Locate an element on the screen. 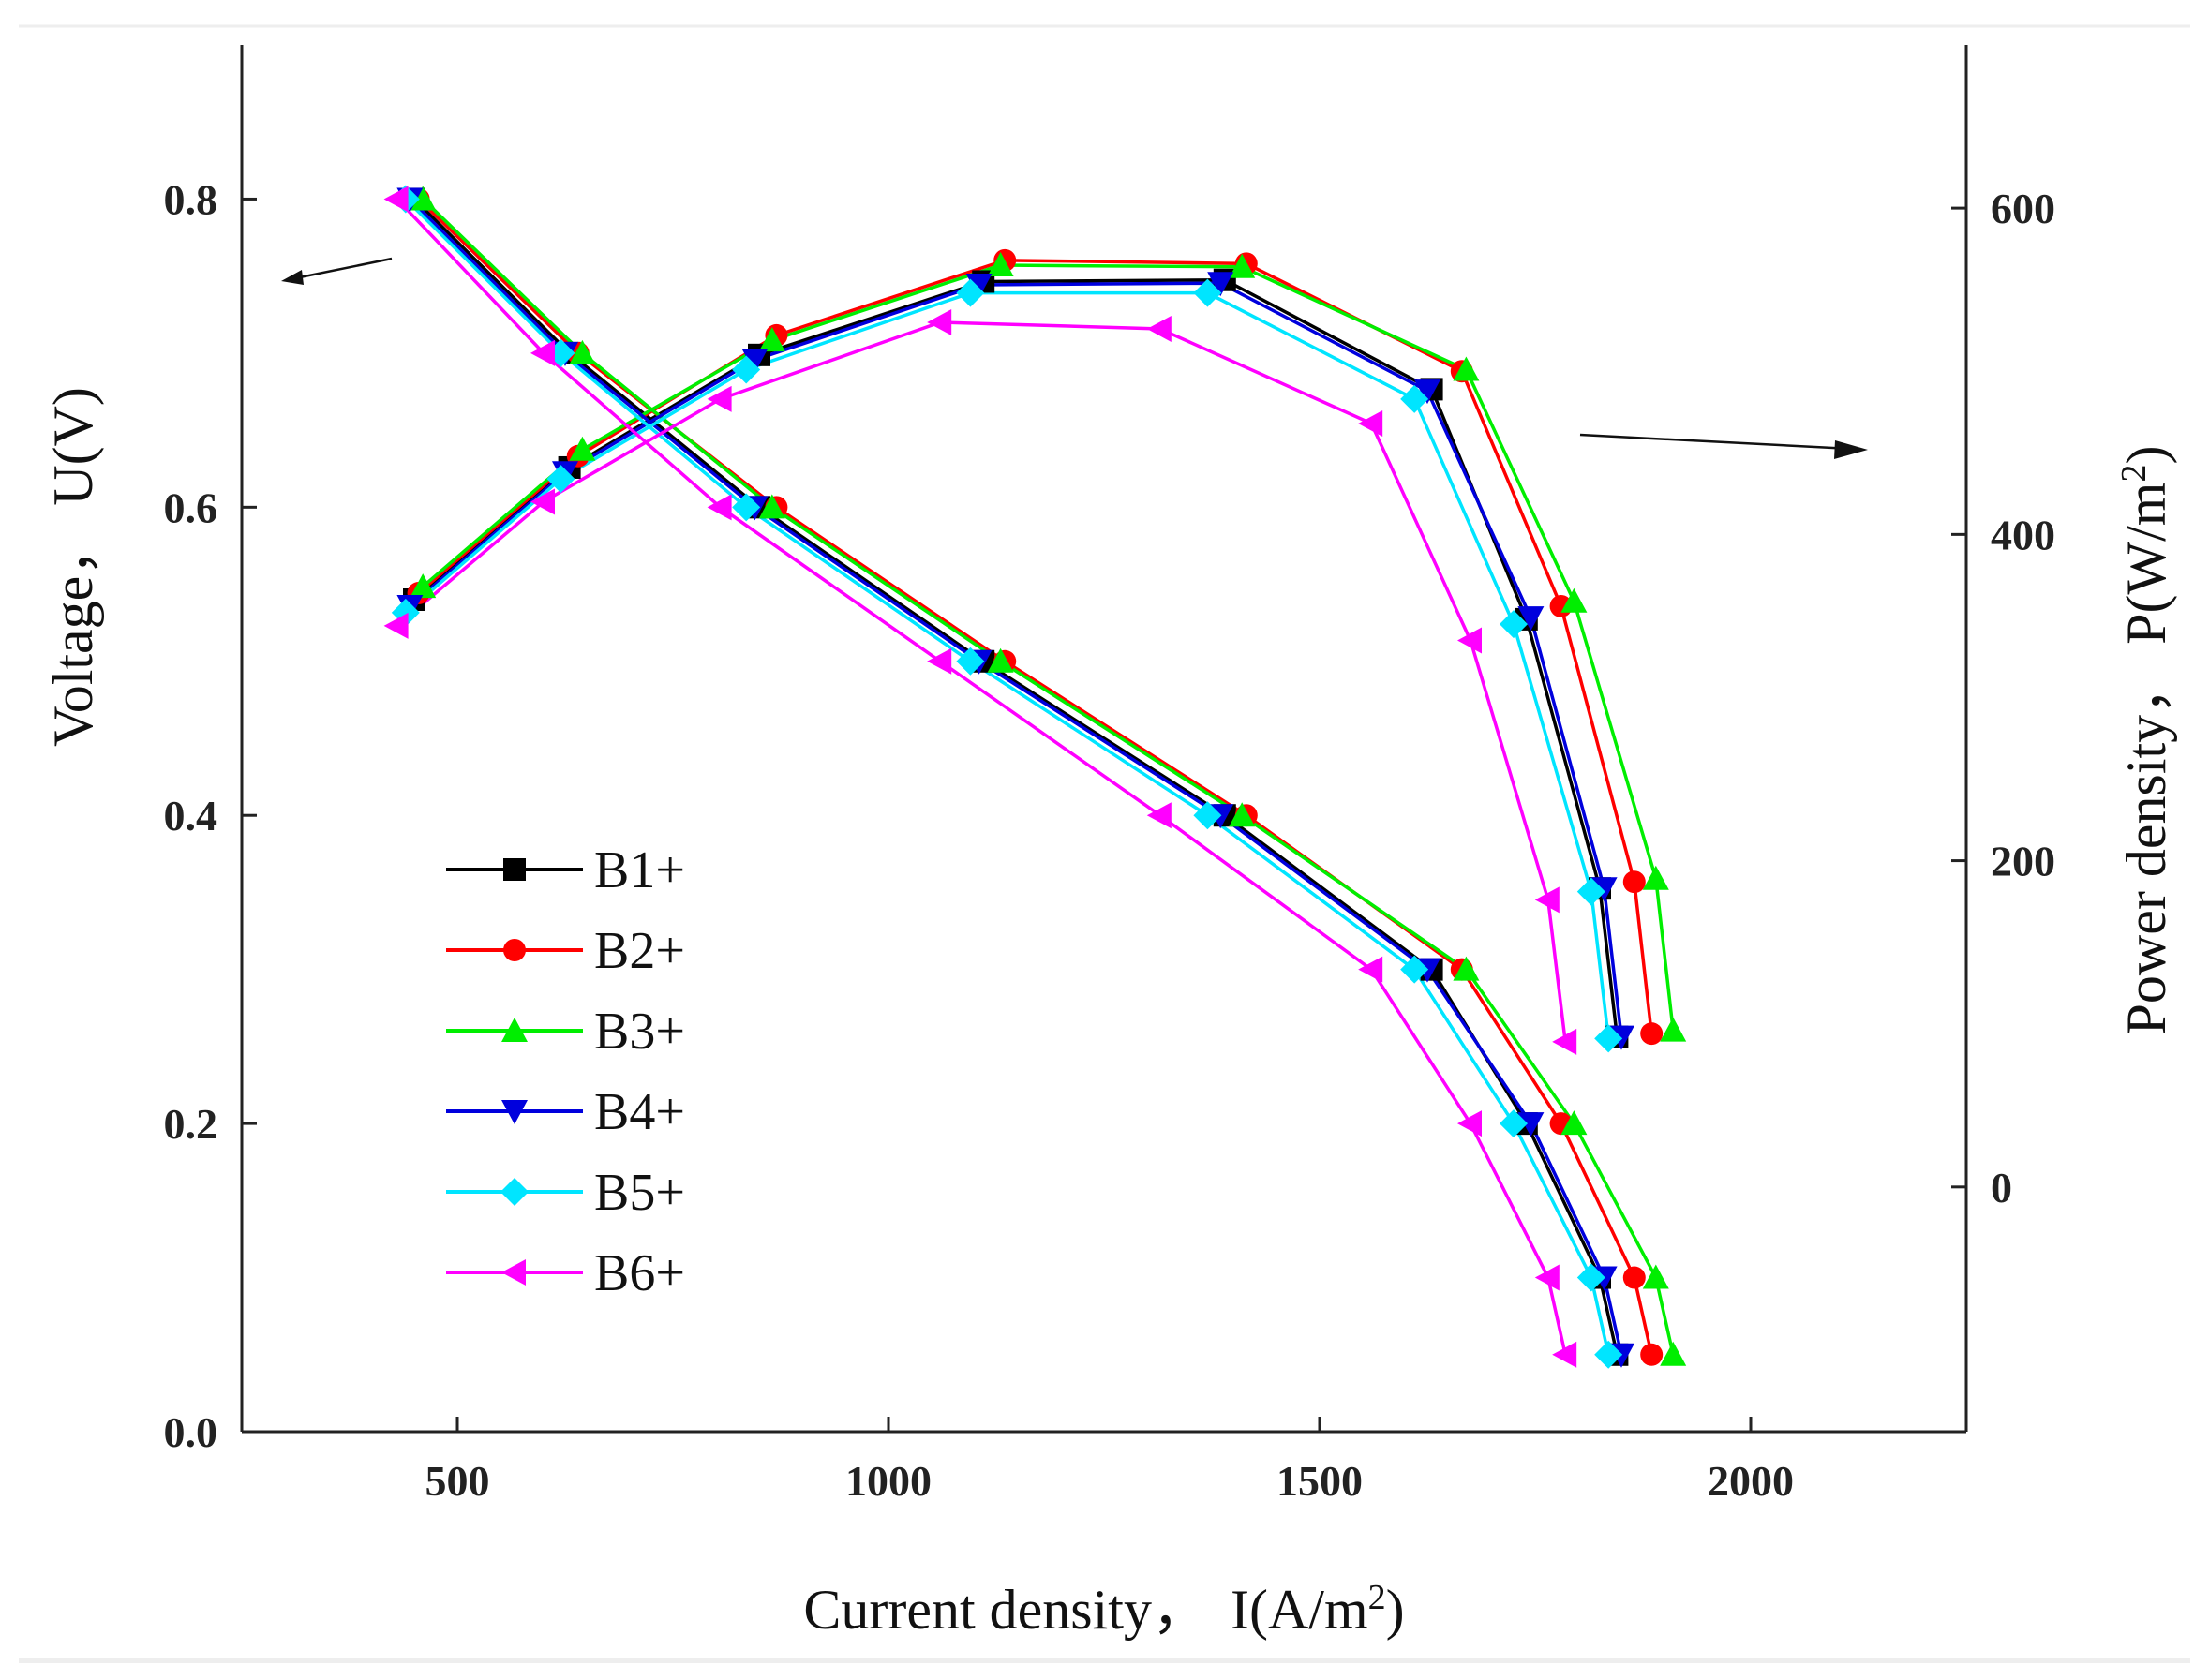  y-right-tick-label: 200 is located at coordinates (2023, 861).